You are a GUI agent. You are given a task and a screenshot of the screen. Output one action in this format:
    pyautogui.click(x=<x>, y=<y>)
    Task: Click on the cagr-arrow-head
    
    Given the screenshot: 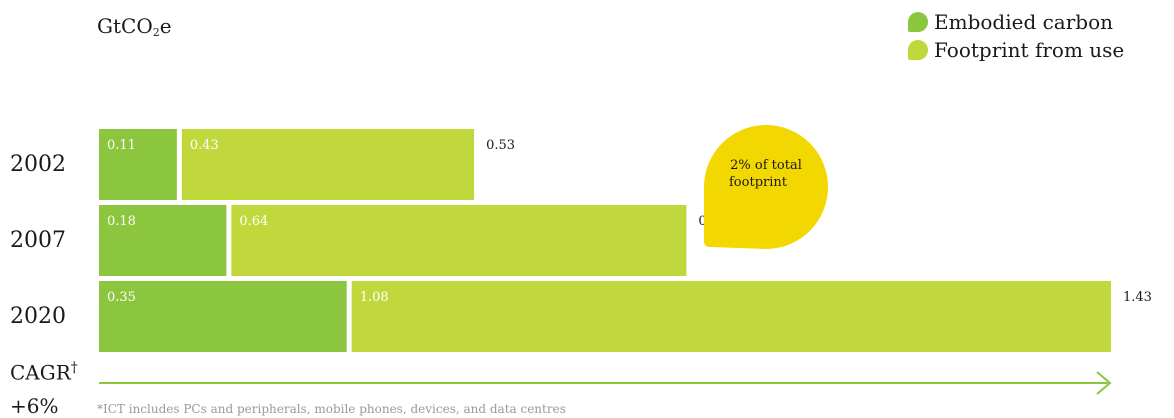 What is the action you would take?
    pyautogui.click(x=1104, y=383)
    